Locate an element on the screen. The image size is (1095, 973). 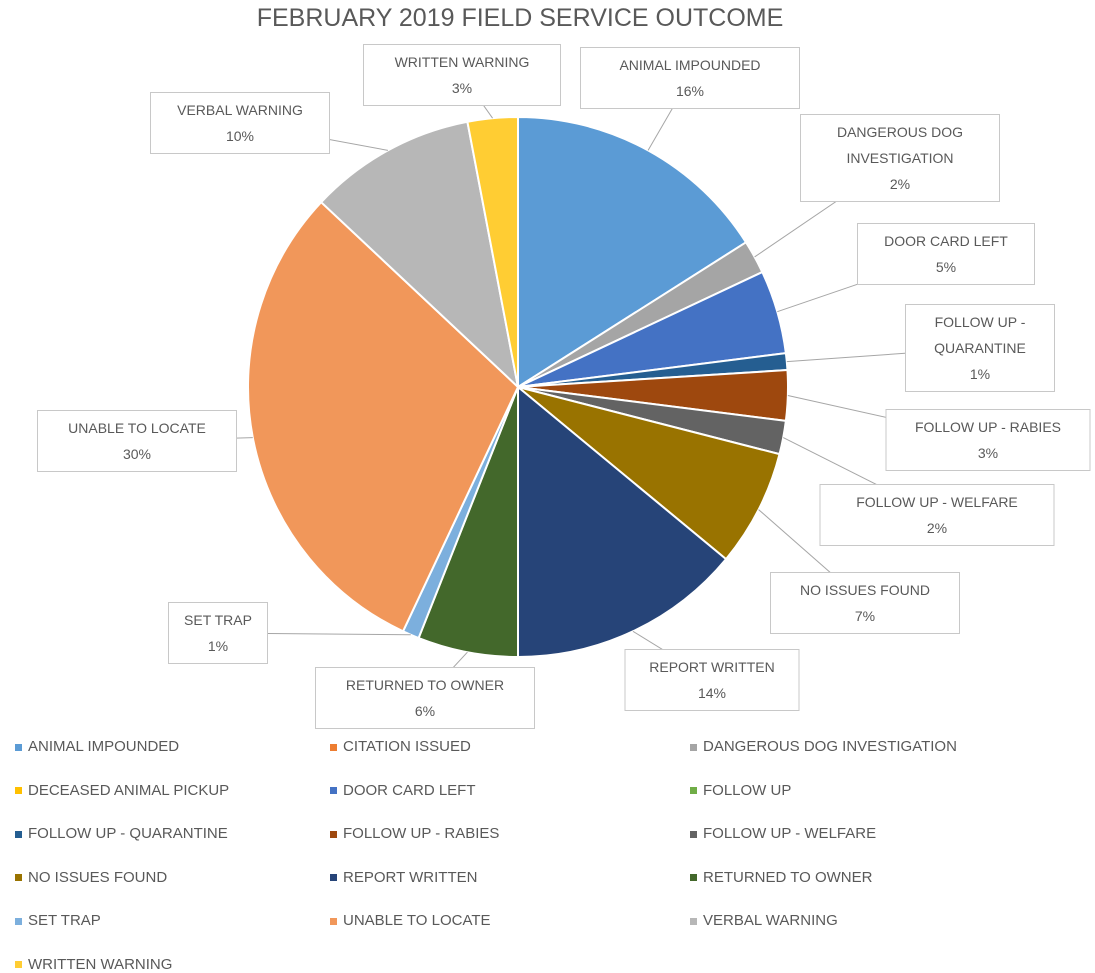
data-label: SET TRAP 1% is located at coordinates (218, 633).